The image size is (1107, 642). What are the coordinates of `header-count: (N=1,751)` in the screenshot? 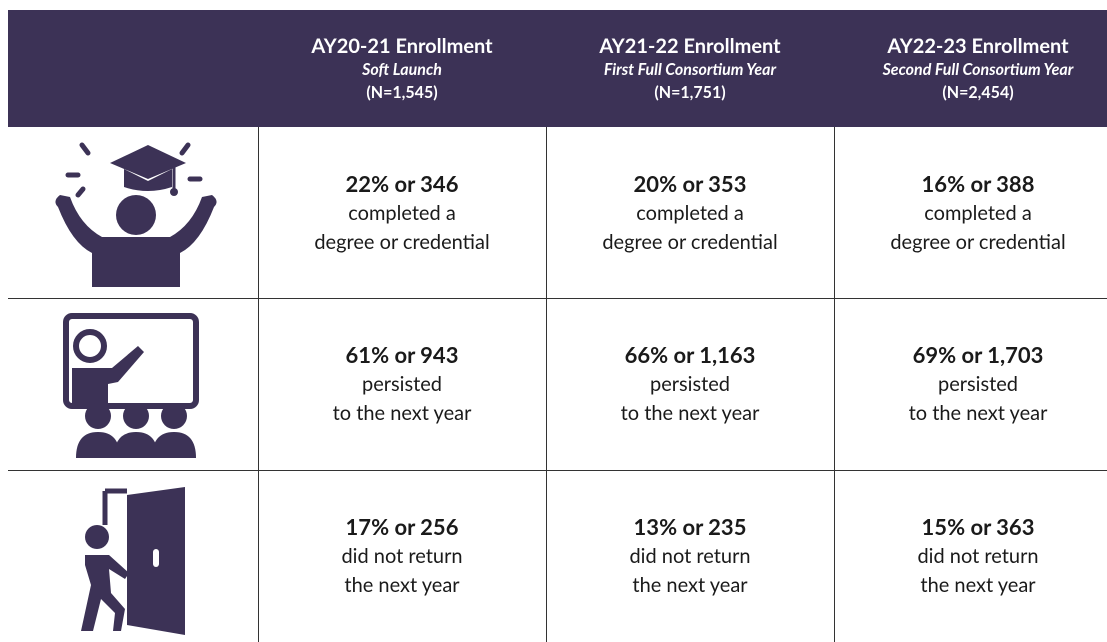 It's located at (690, 92).